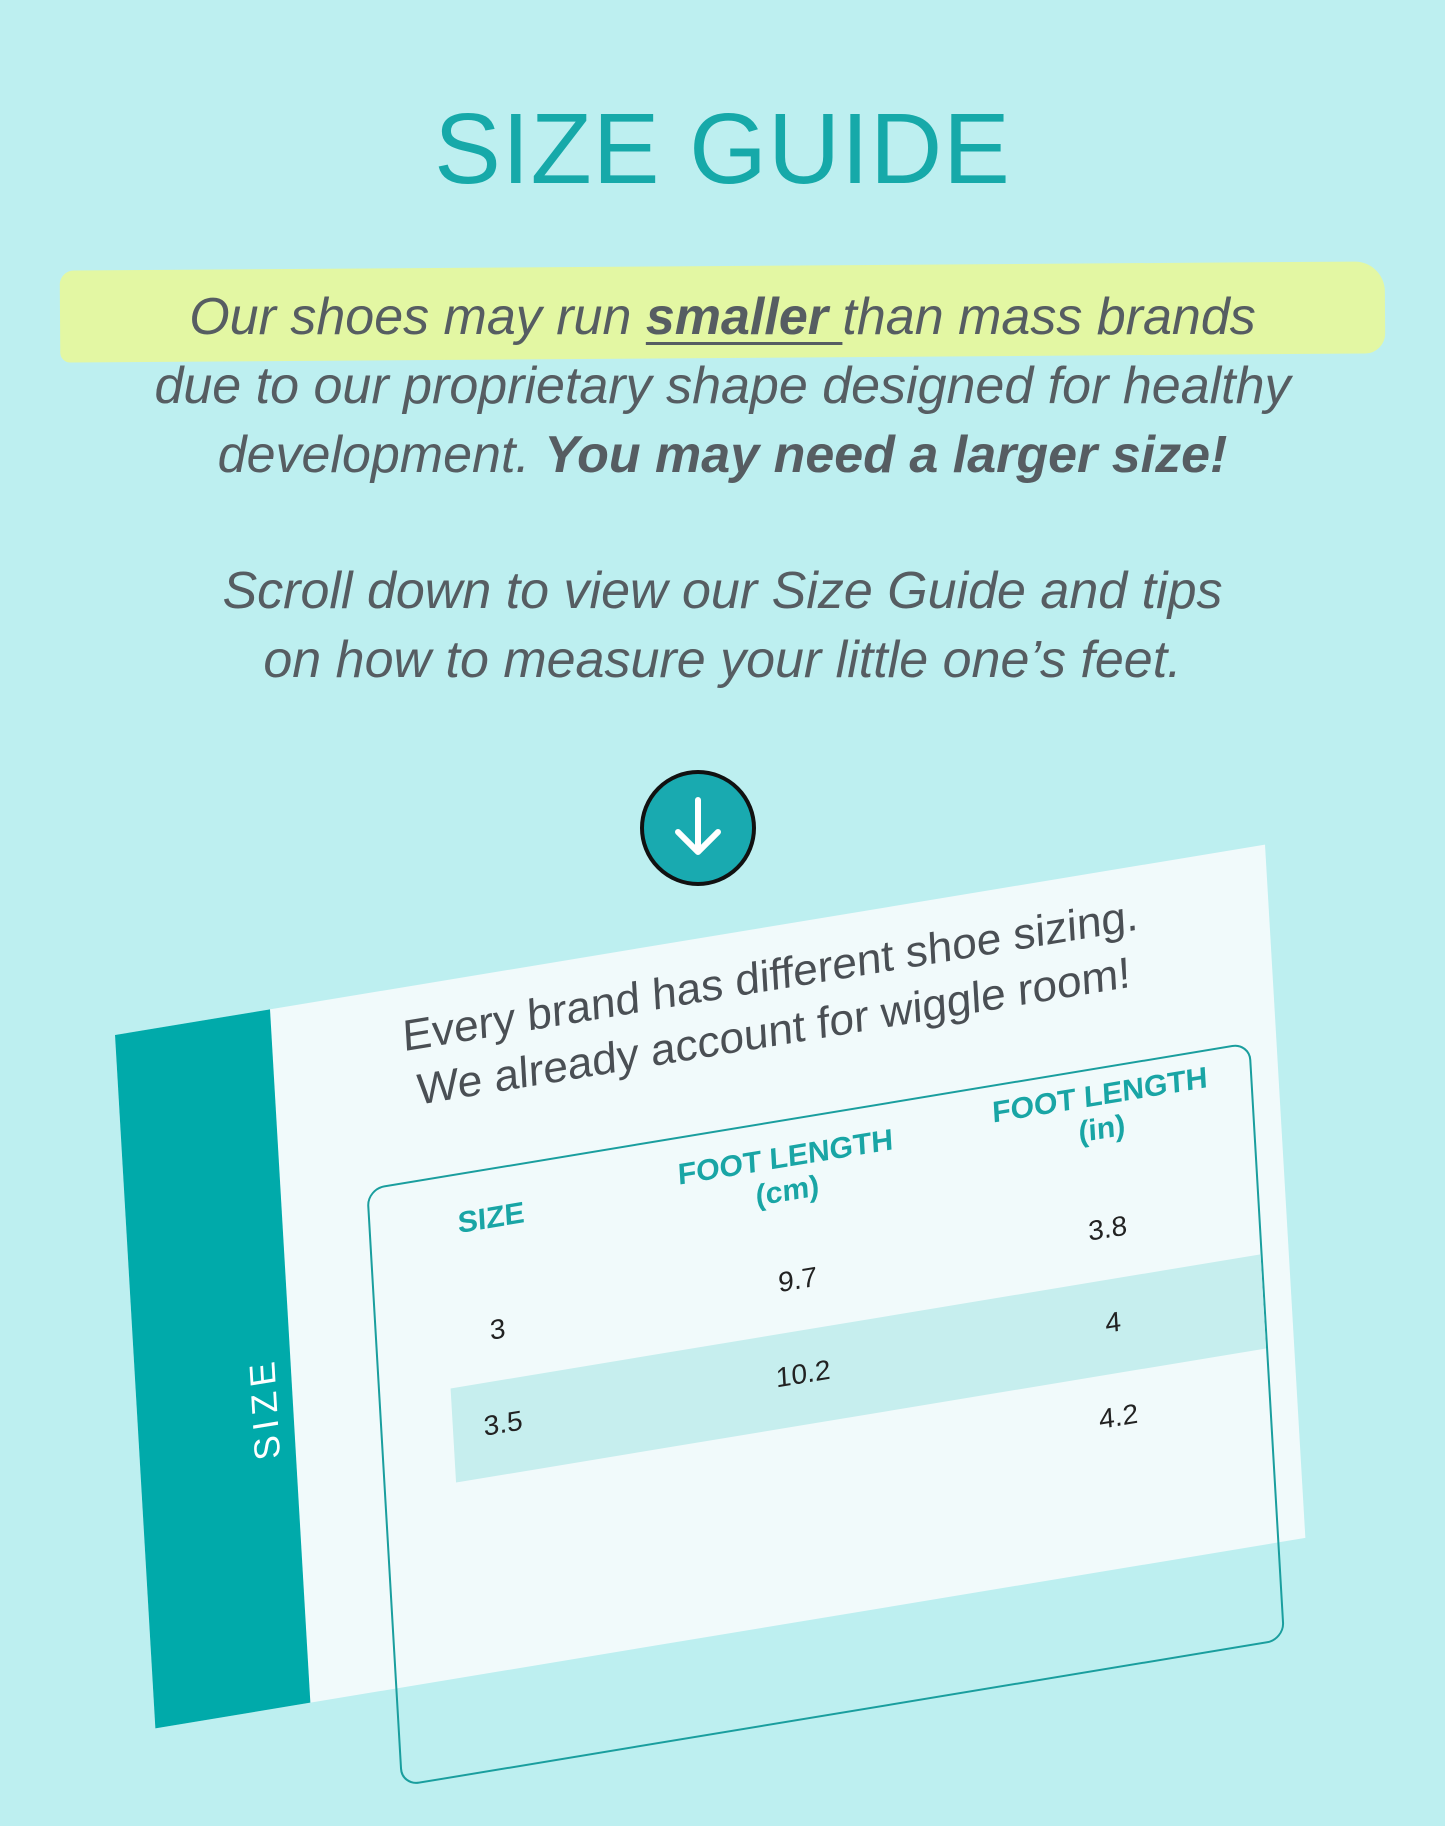  Describe the element at coordinates (497, 1329) in the screenshot. I see `cell: 3` at that location.